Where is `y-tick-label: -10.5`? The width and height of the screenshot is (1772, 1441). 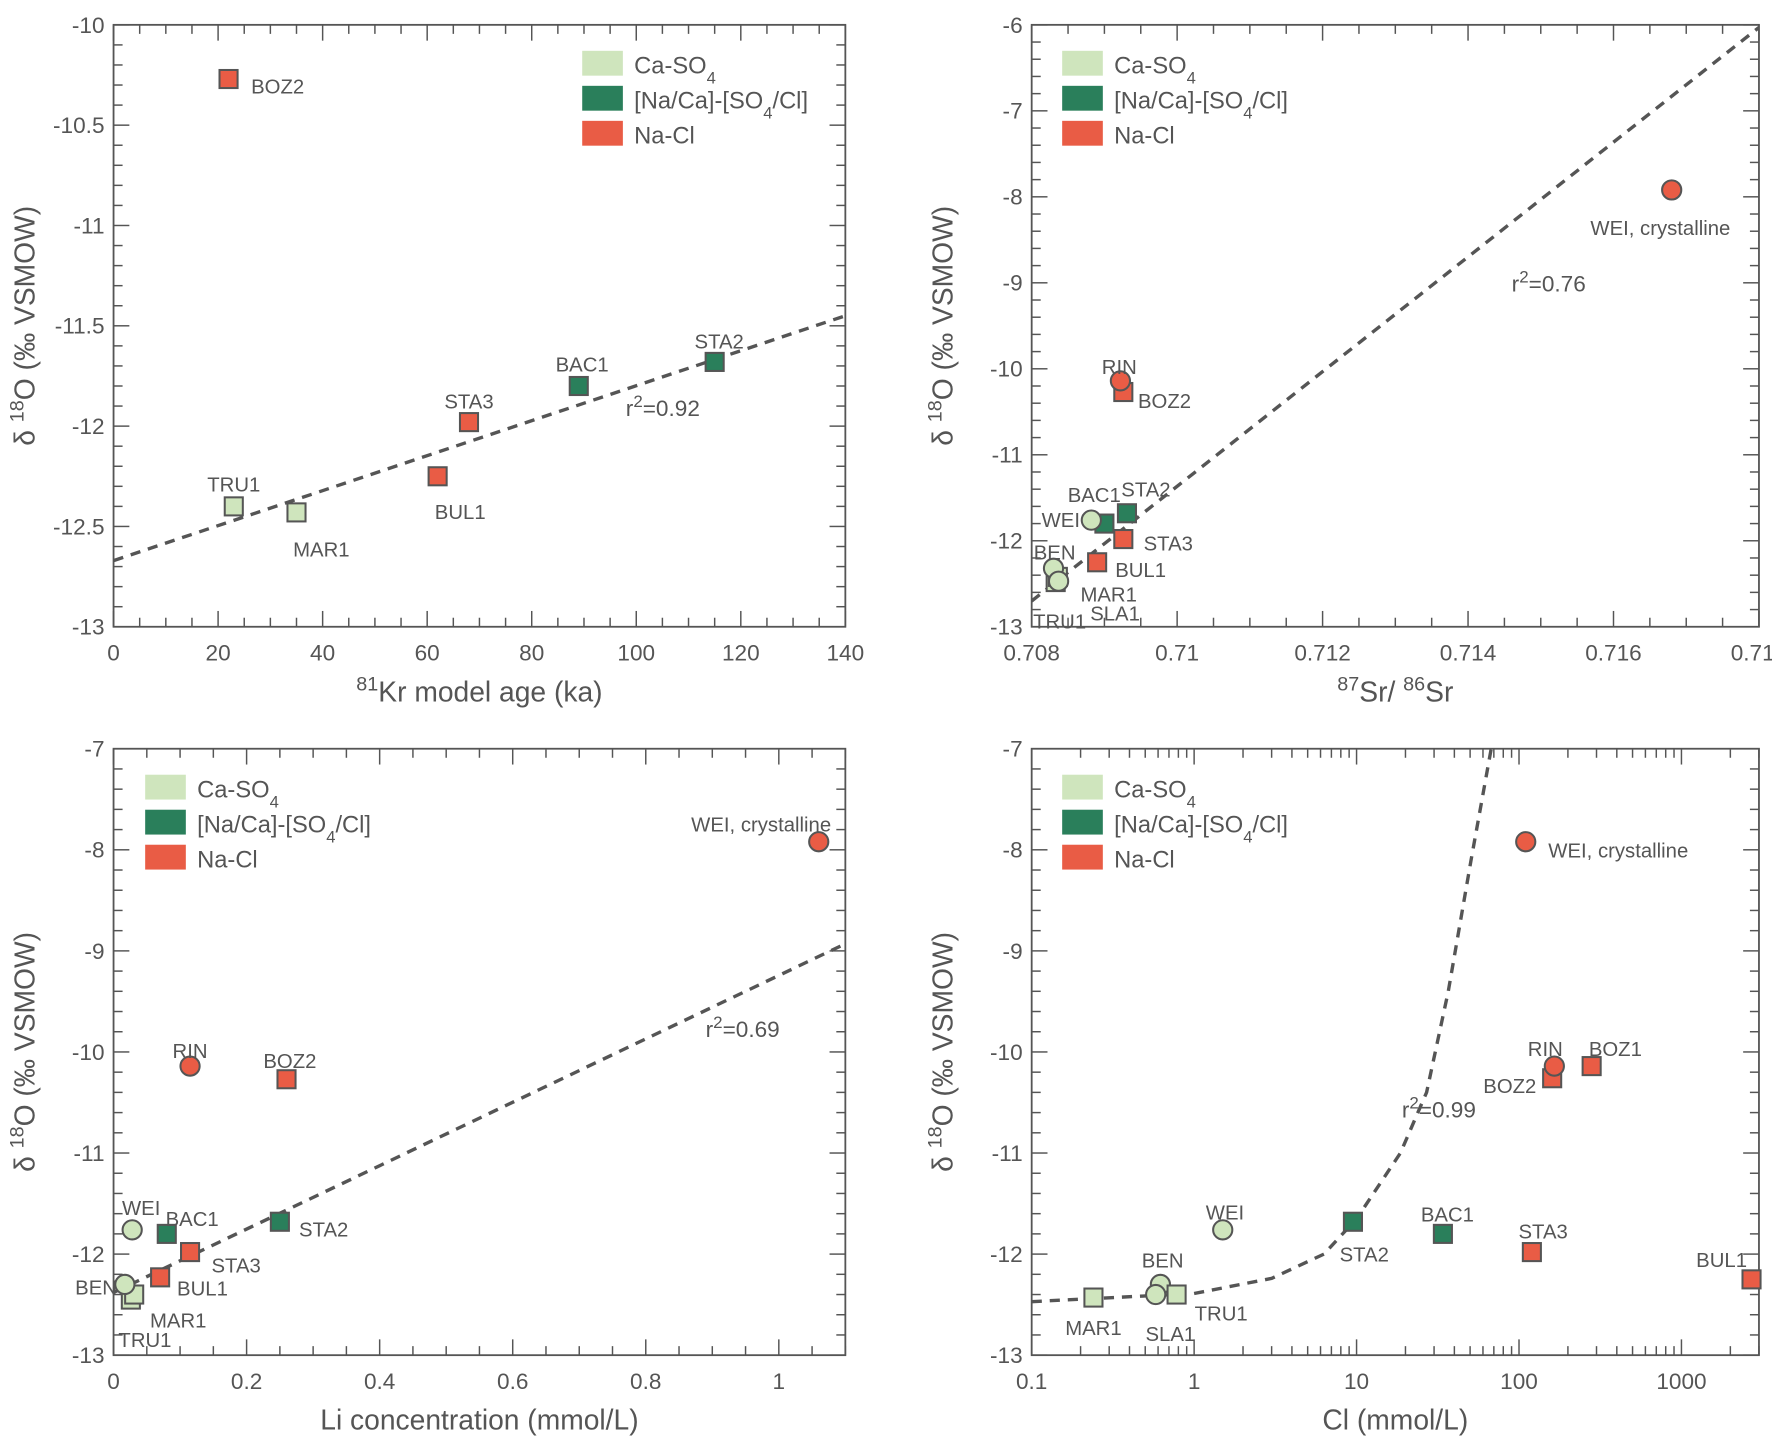 y-tick-label: -10.5 is located at coordinates (78, 125).